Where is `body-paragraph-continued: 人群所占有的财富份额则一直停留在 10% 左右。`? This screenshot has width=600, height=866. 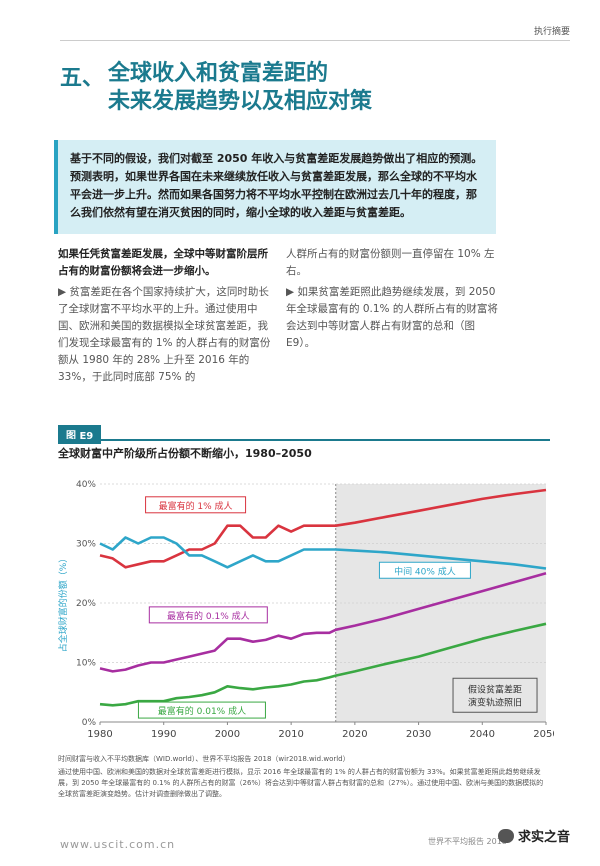
body-paragraph-continued: 人群所占有的财富份额则一直停留在 10% 左右。 is located at coordinates (390, 262).